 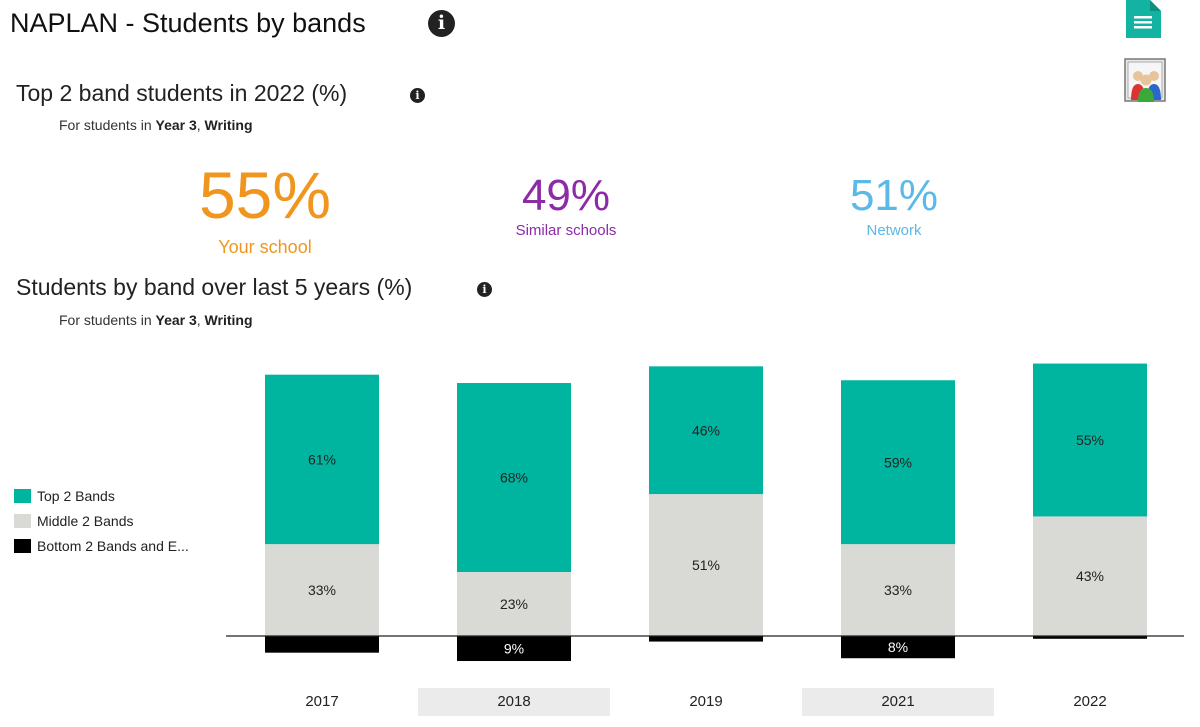 I want to click on bar-top-2-bands-2019, so click(x=706, y=430).